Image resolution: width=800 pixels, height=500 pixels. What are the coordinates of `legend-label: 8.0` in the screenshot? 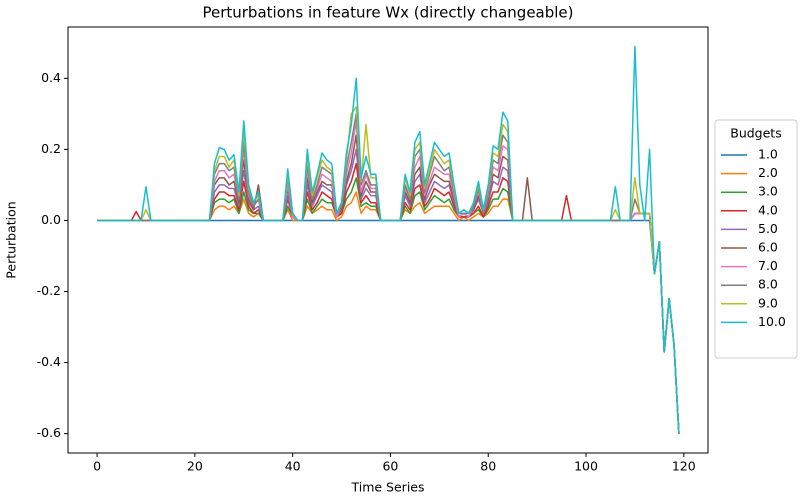 It's located at (768, 284).